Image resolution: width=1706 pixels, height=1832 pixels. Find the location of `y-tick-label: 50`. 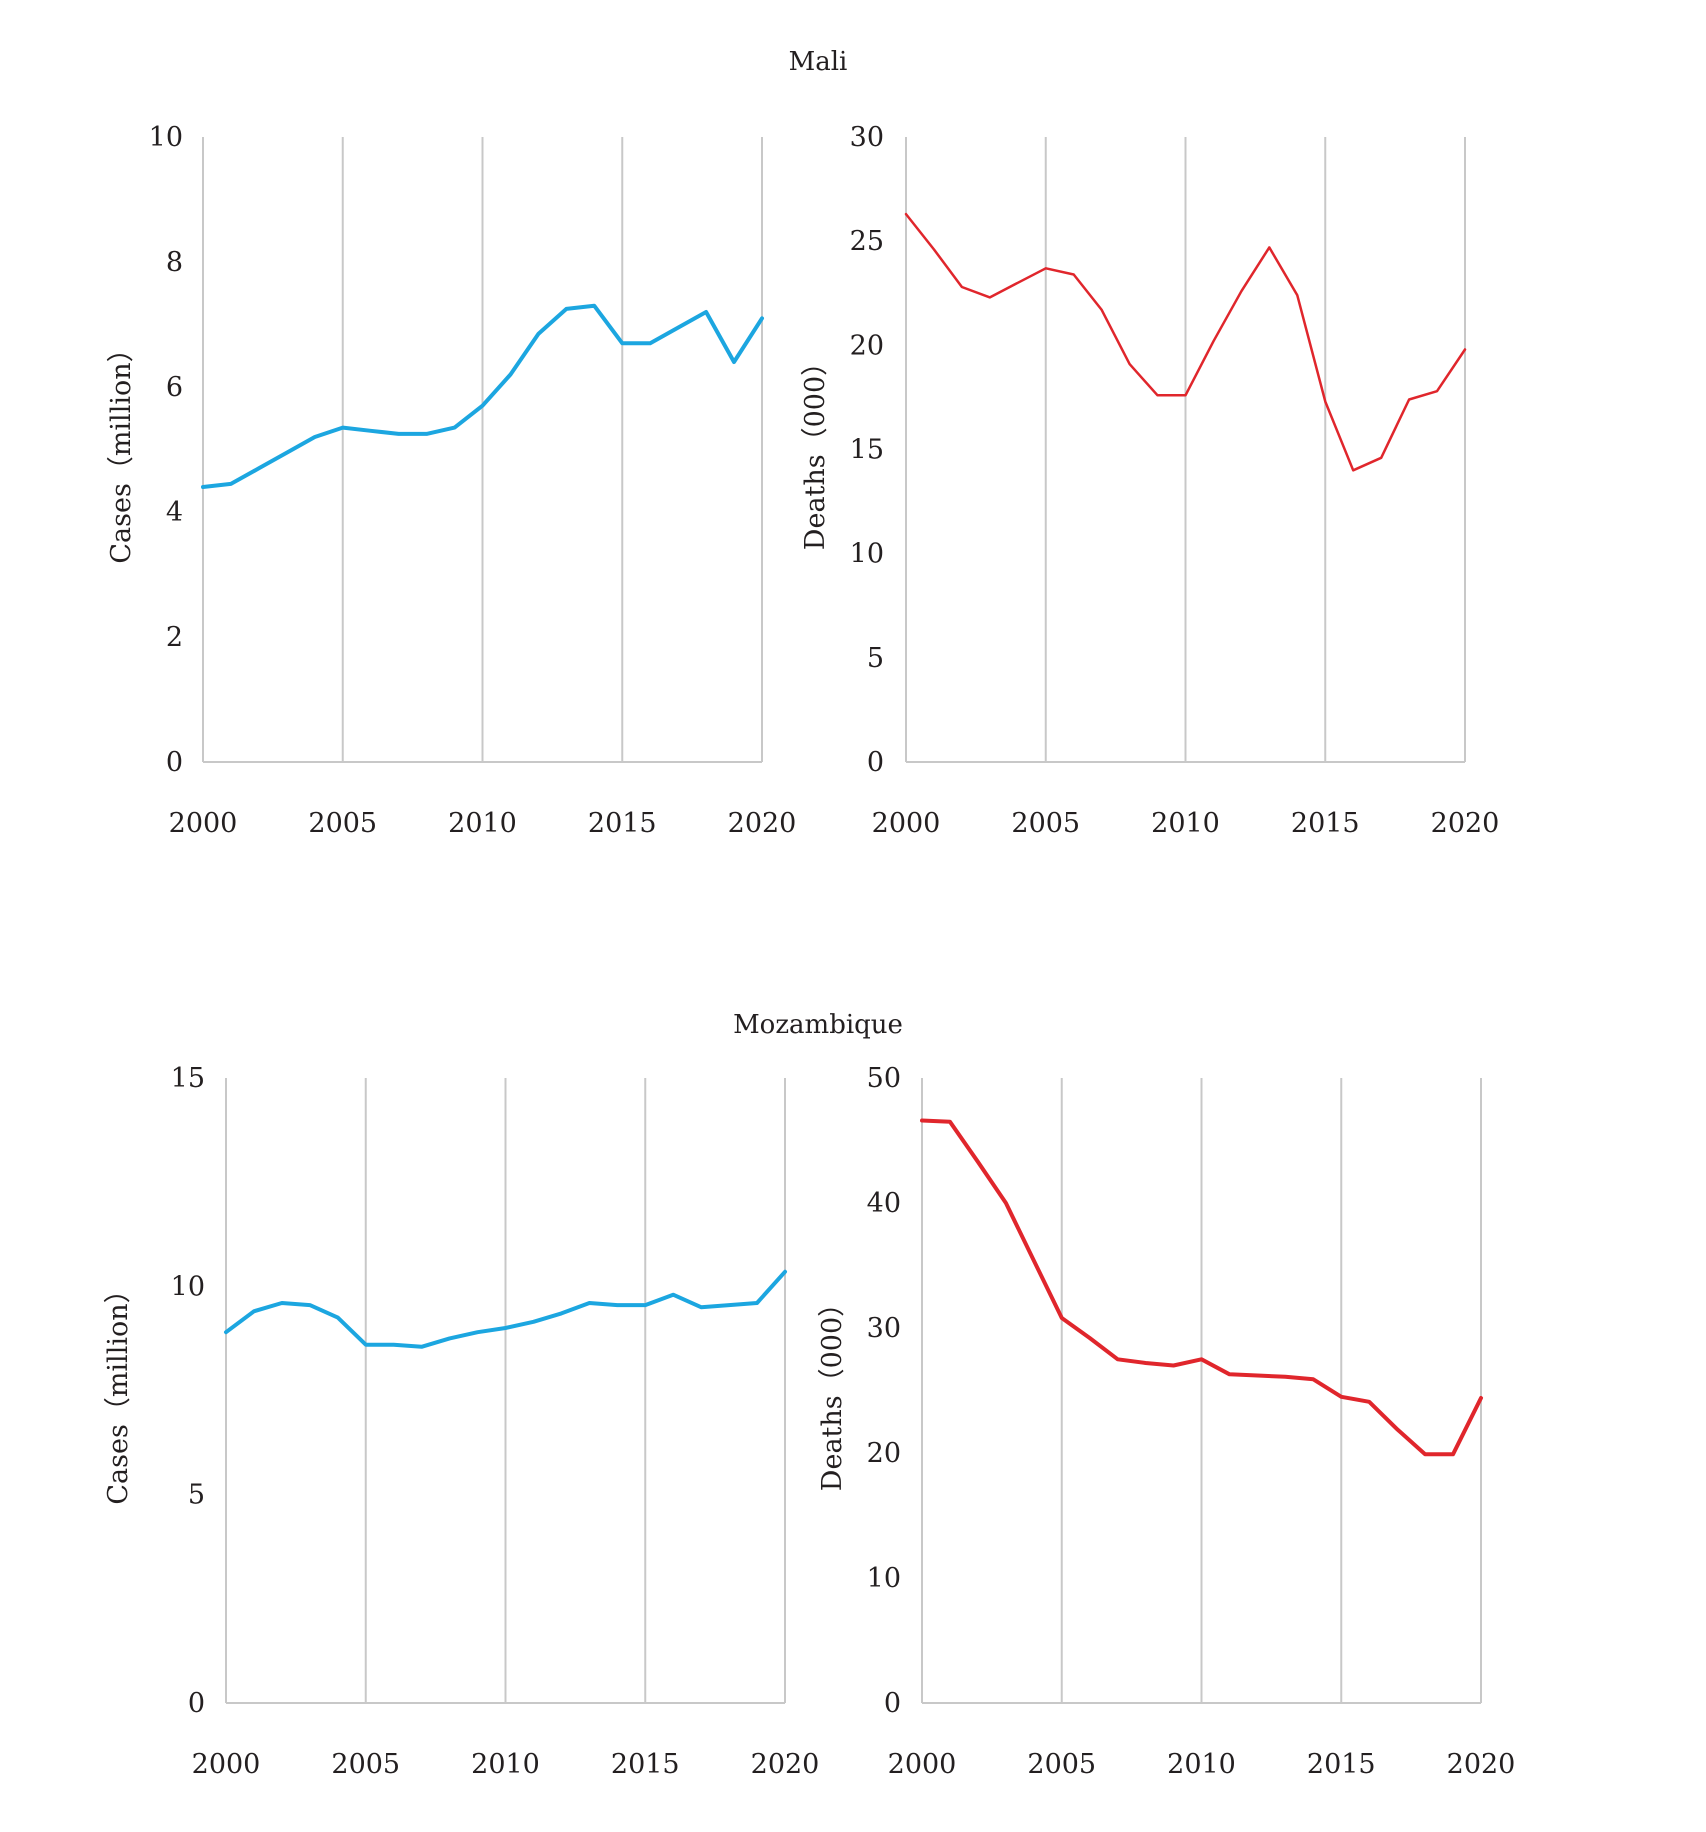

y-tick-label: 50 is located at coordinates (884, 1078).